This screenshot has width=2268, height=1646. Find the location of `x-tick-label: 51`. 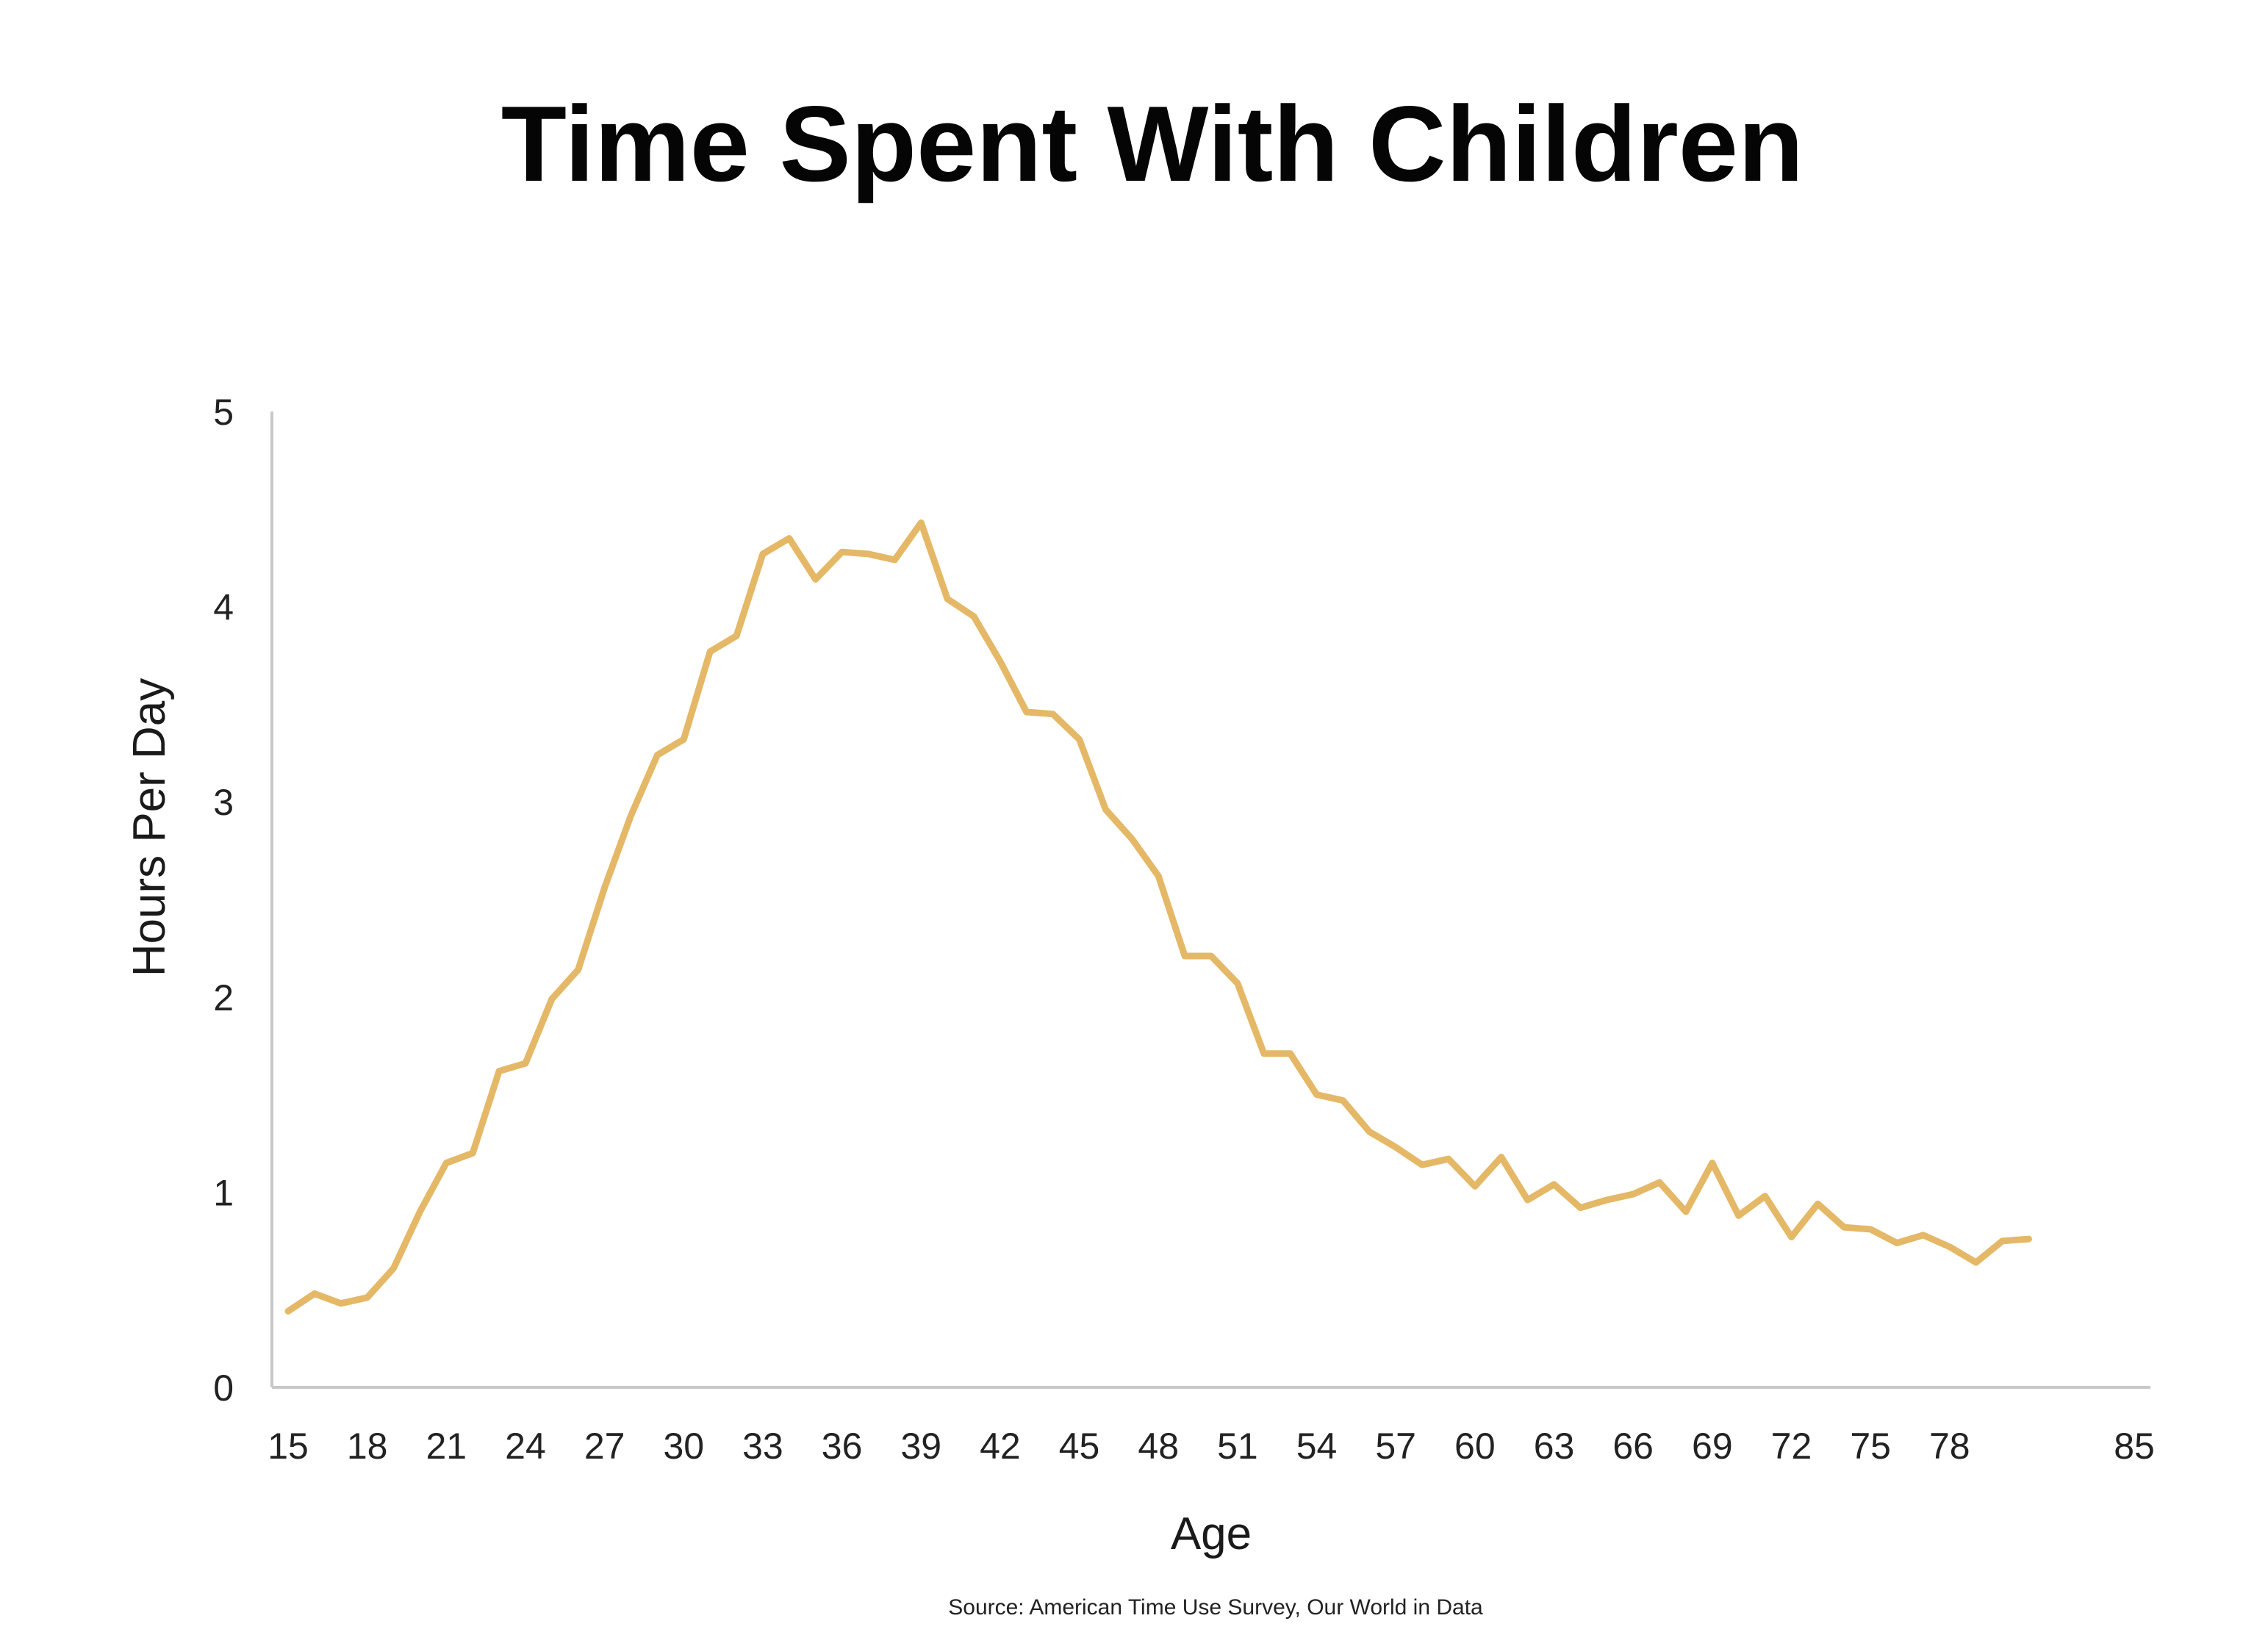

x-tick-label: 51 is located at coordinates (1237, 1447).